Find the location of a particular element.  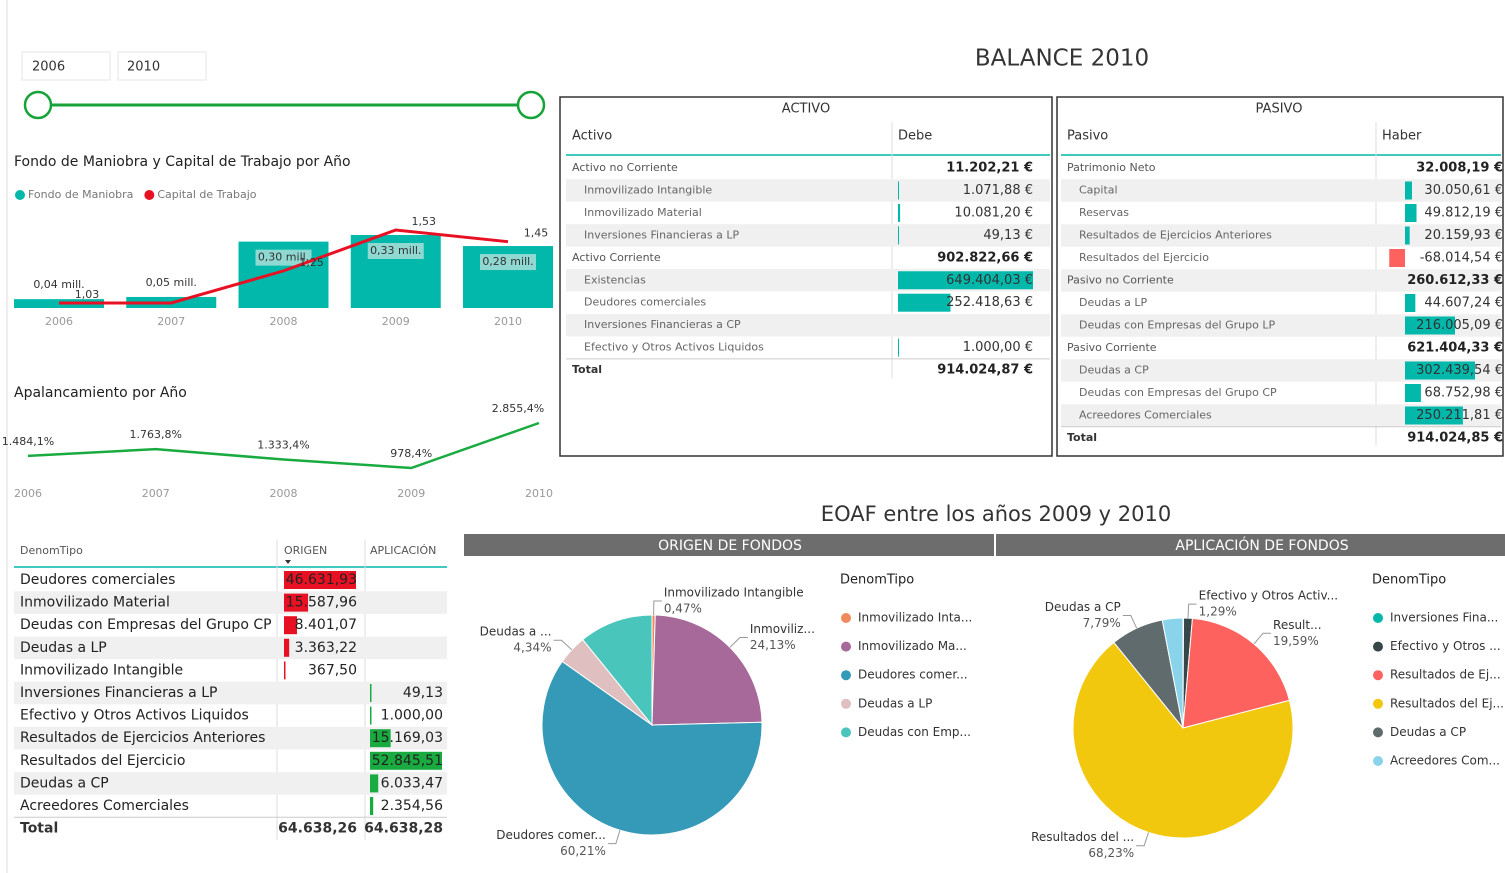

slicer-start: 2006 is located at coordinates (48, 67).